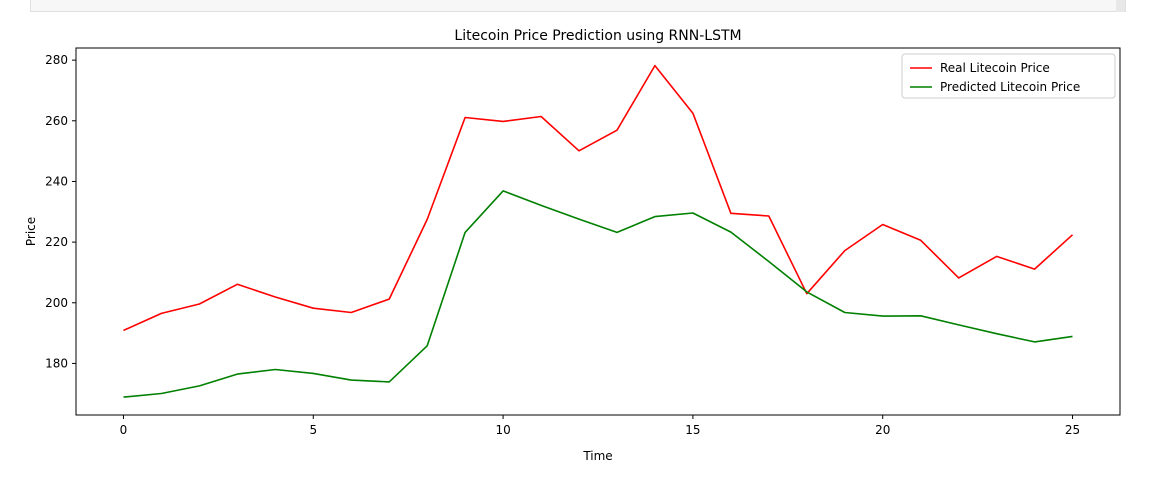  I want to click on x-tick-label: 25, so click(1072, 430).